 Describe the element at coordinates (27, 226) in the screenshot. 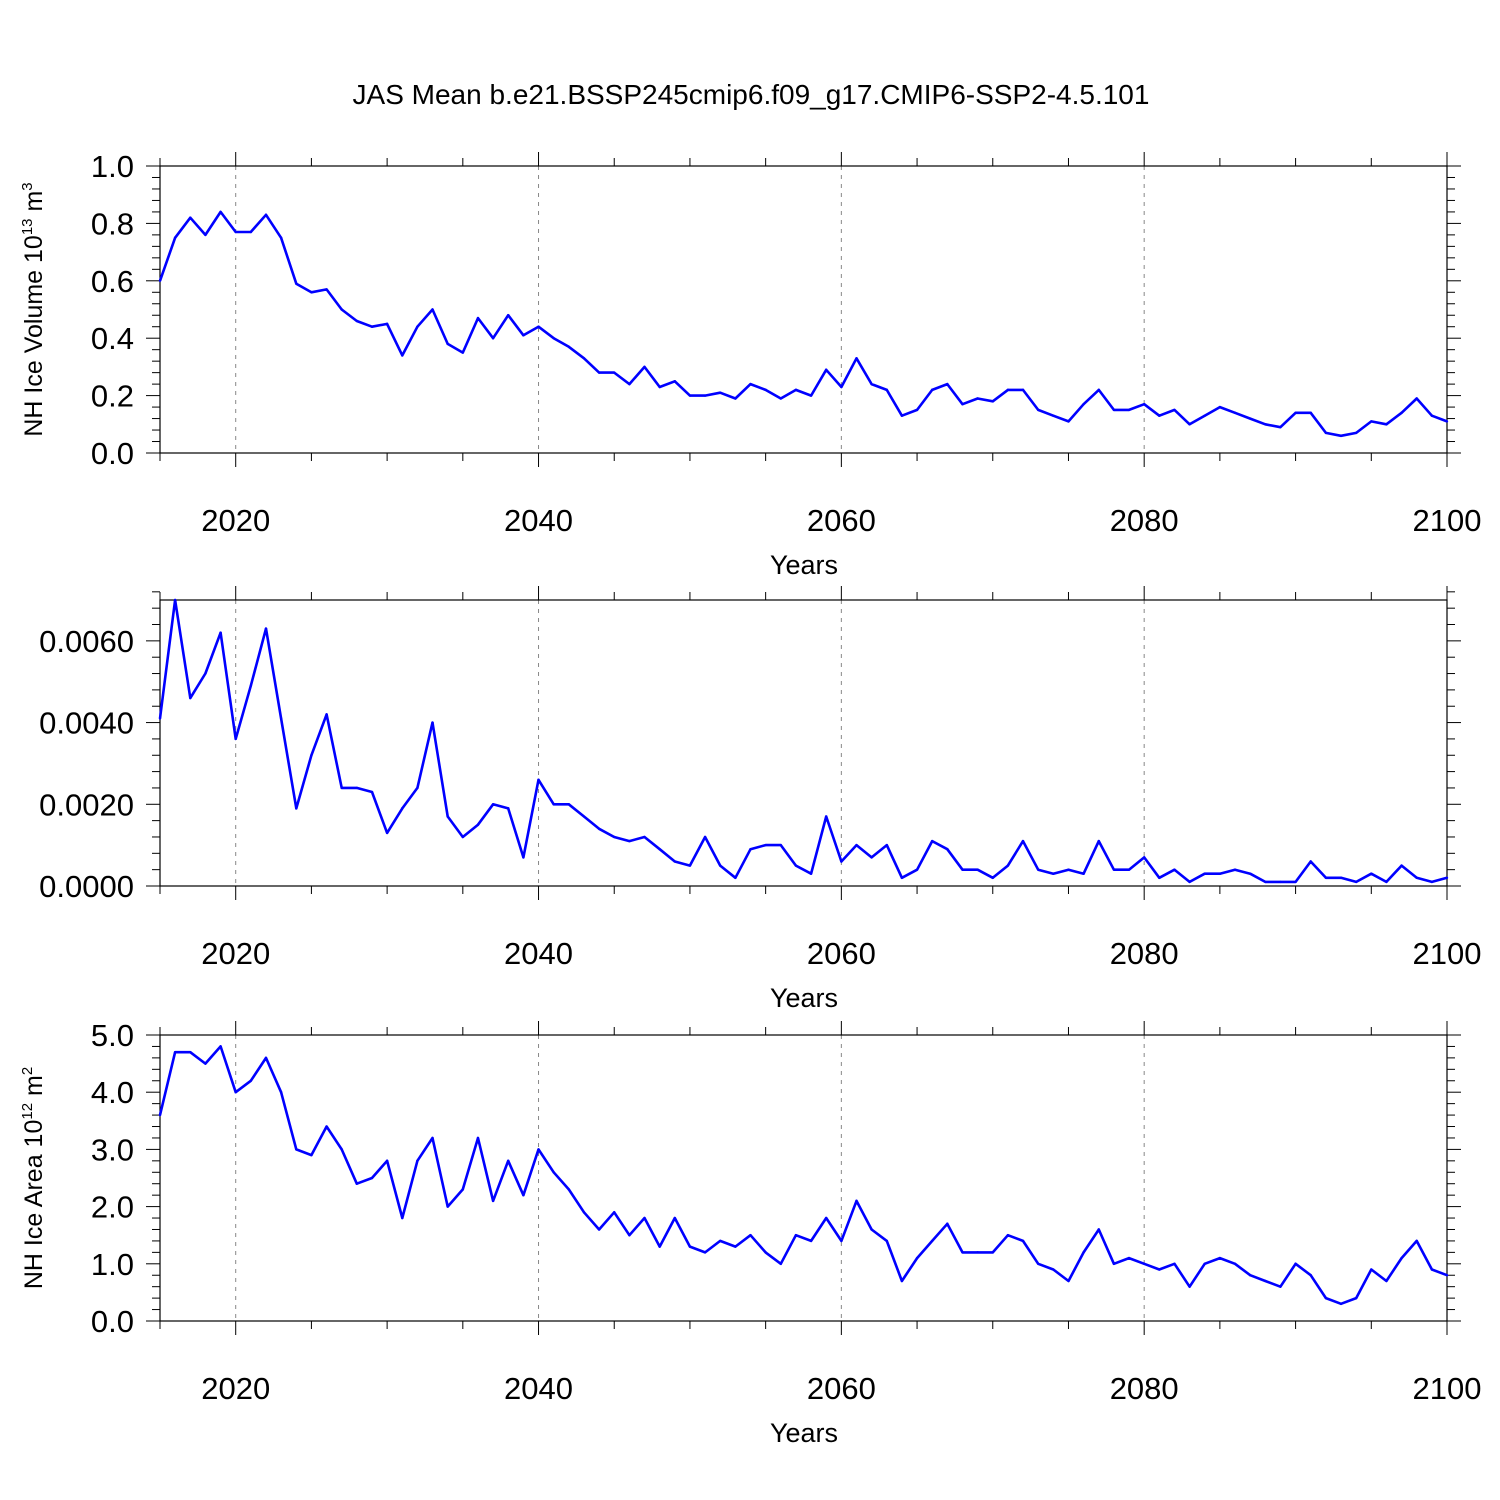

I see `y-axis-label-exponent: 13` at that location.